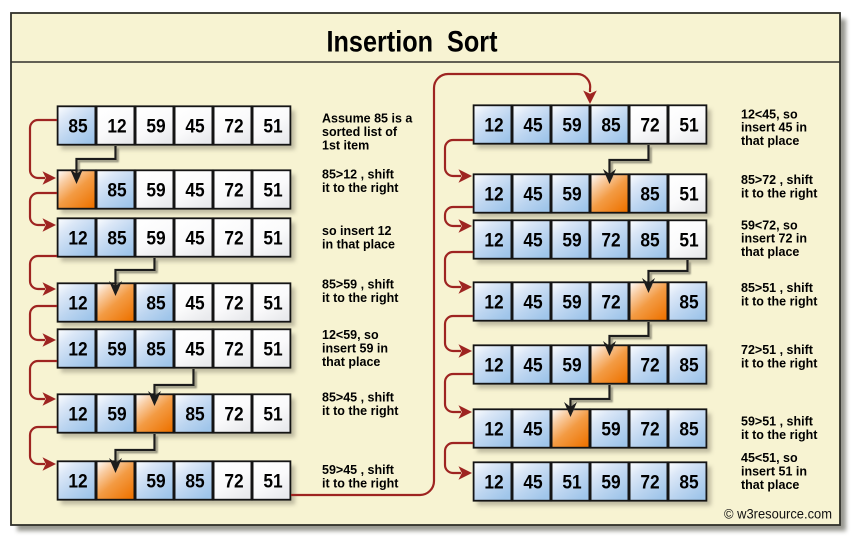 Image resolution: width=862 pixels, height=543 pixels. I want to click on svg-text: © w3resource.com, so click(778, 514).